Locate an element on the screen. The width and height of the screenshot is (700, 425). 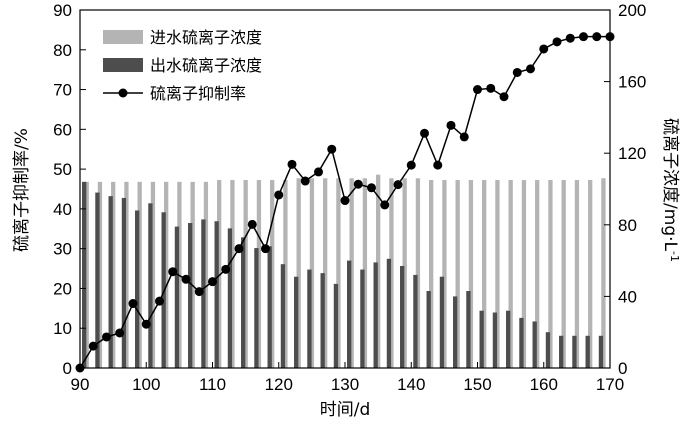
legend: 进水硫离子浓度 出水硫离子浓度 硫离子抑制率 is located at coordinates (182, 65).